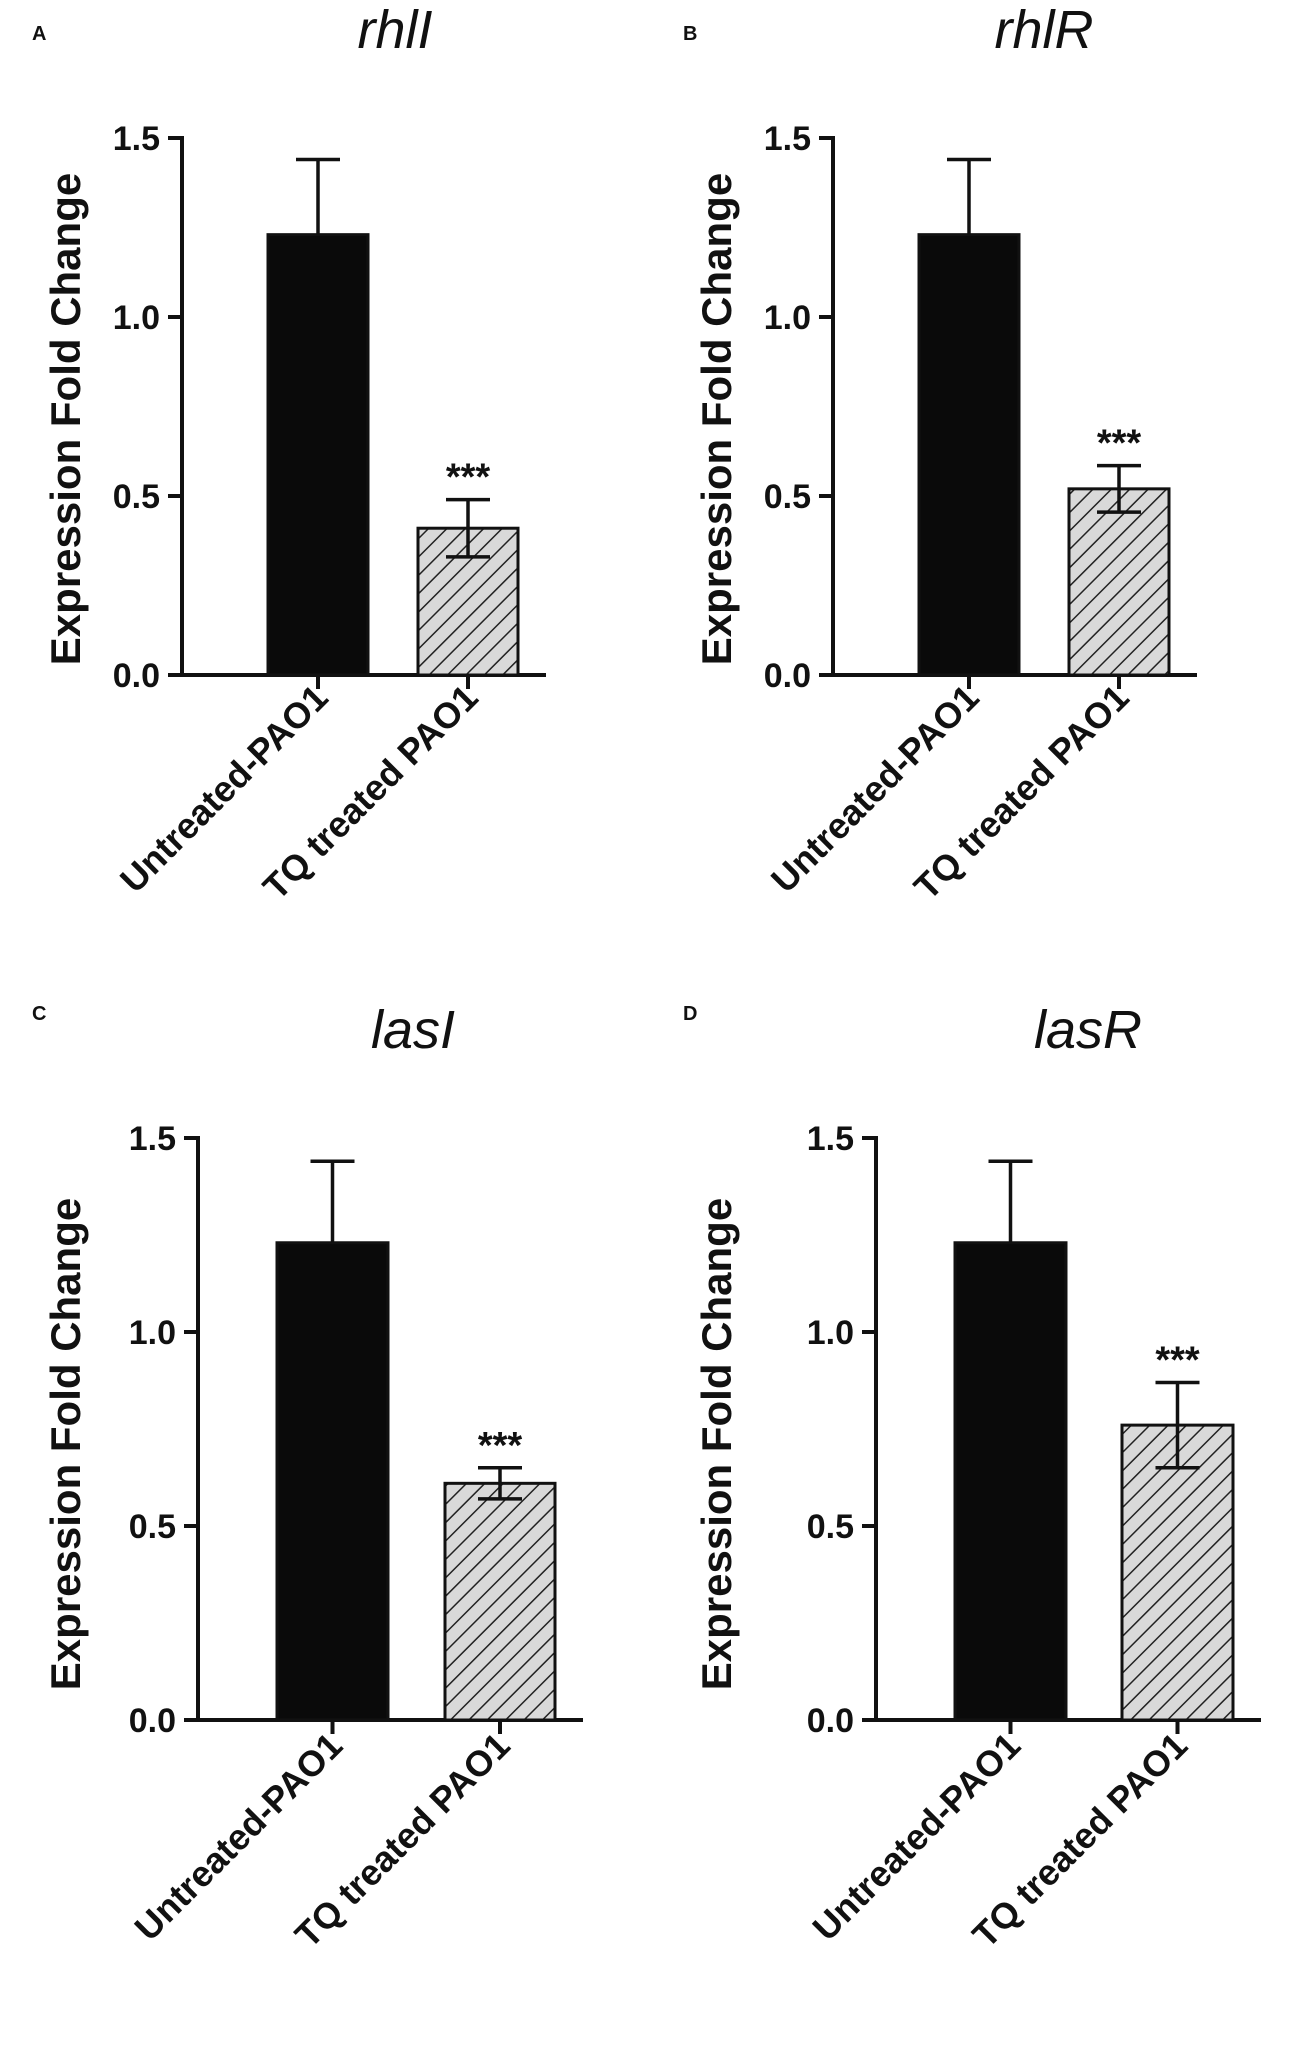 The height and width of the screenshot is (2065, 1302). I want to click on chart-title: rhlR, so click(1043, 30).